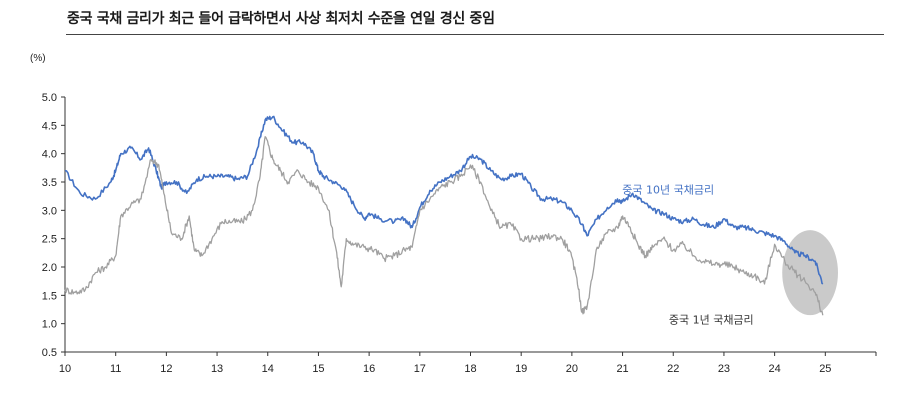 The height and width of the screenshot is (405, 900). What do you see at coordinates (622, 369) in the screenshot?
I see `x-tick-label: 21` at bounding box center [622, 369].